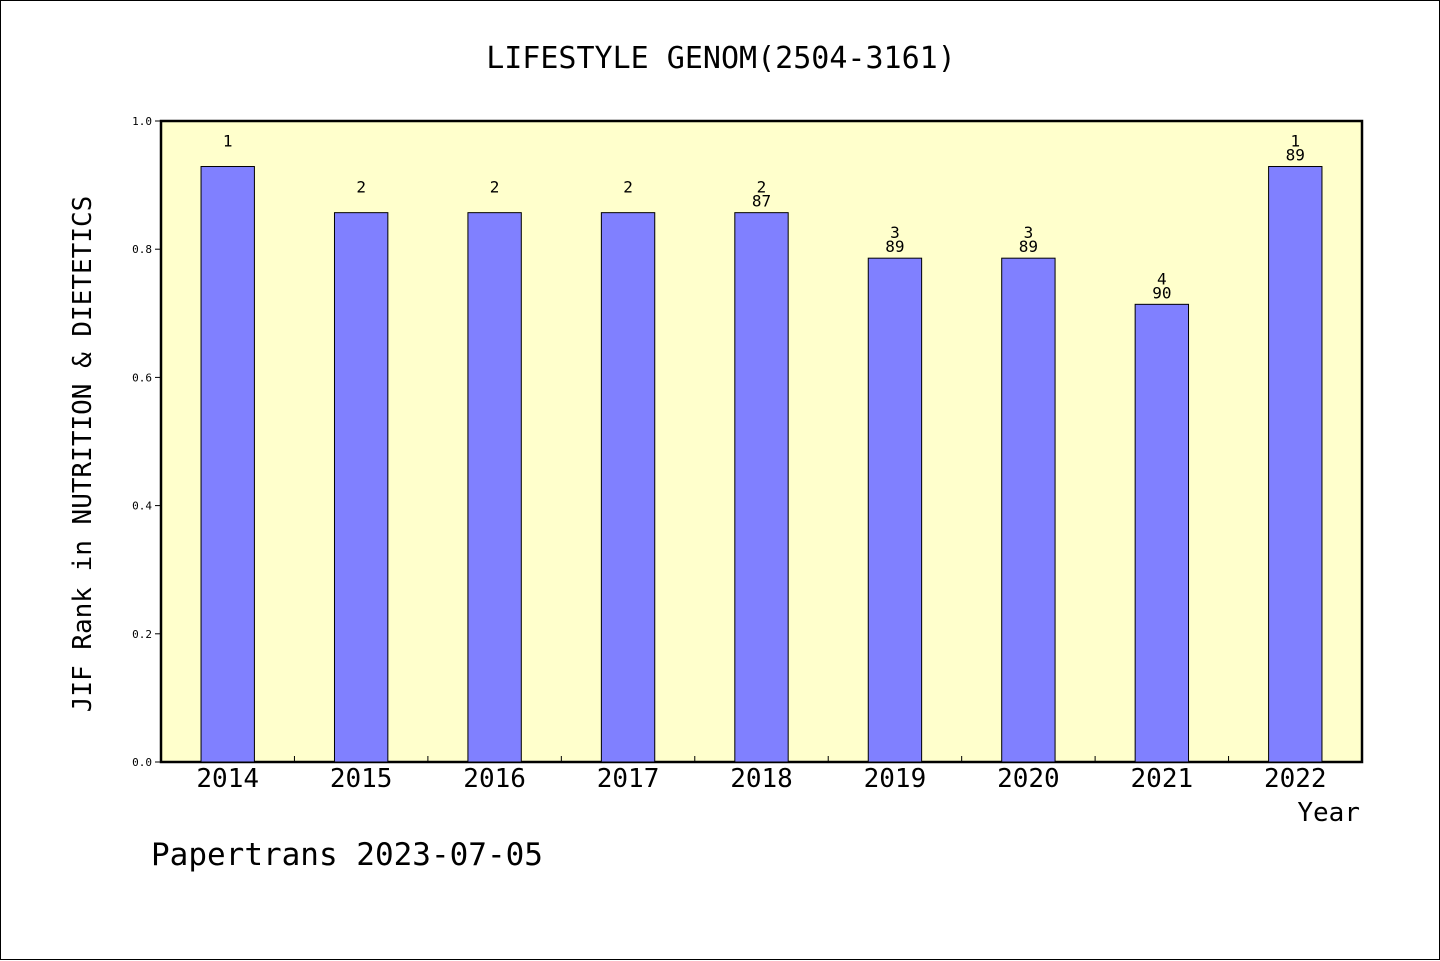  What do you see at coordinates (761, 487) in the screenshot?
I see `bar-2018` at bounding box center [761, 487].